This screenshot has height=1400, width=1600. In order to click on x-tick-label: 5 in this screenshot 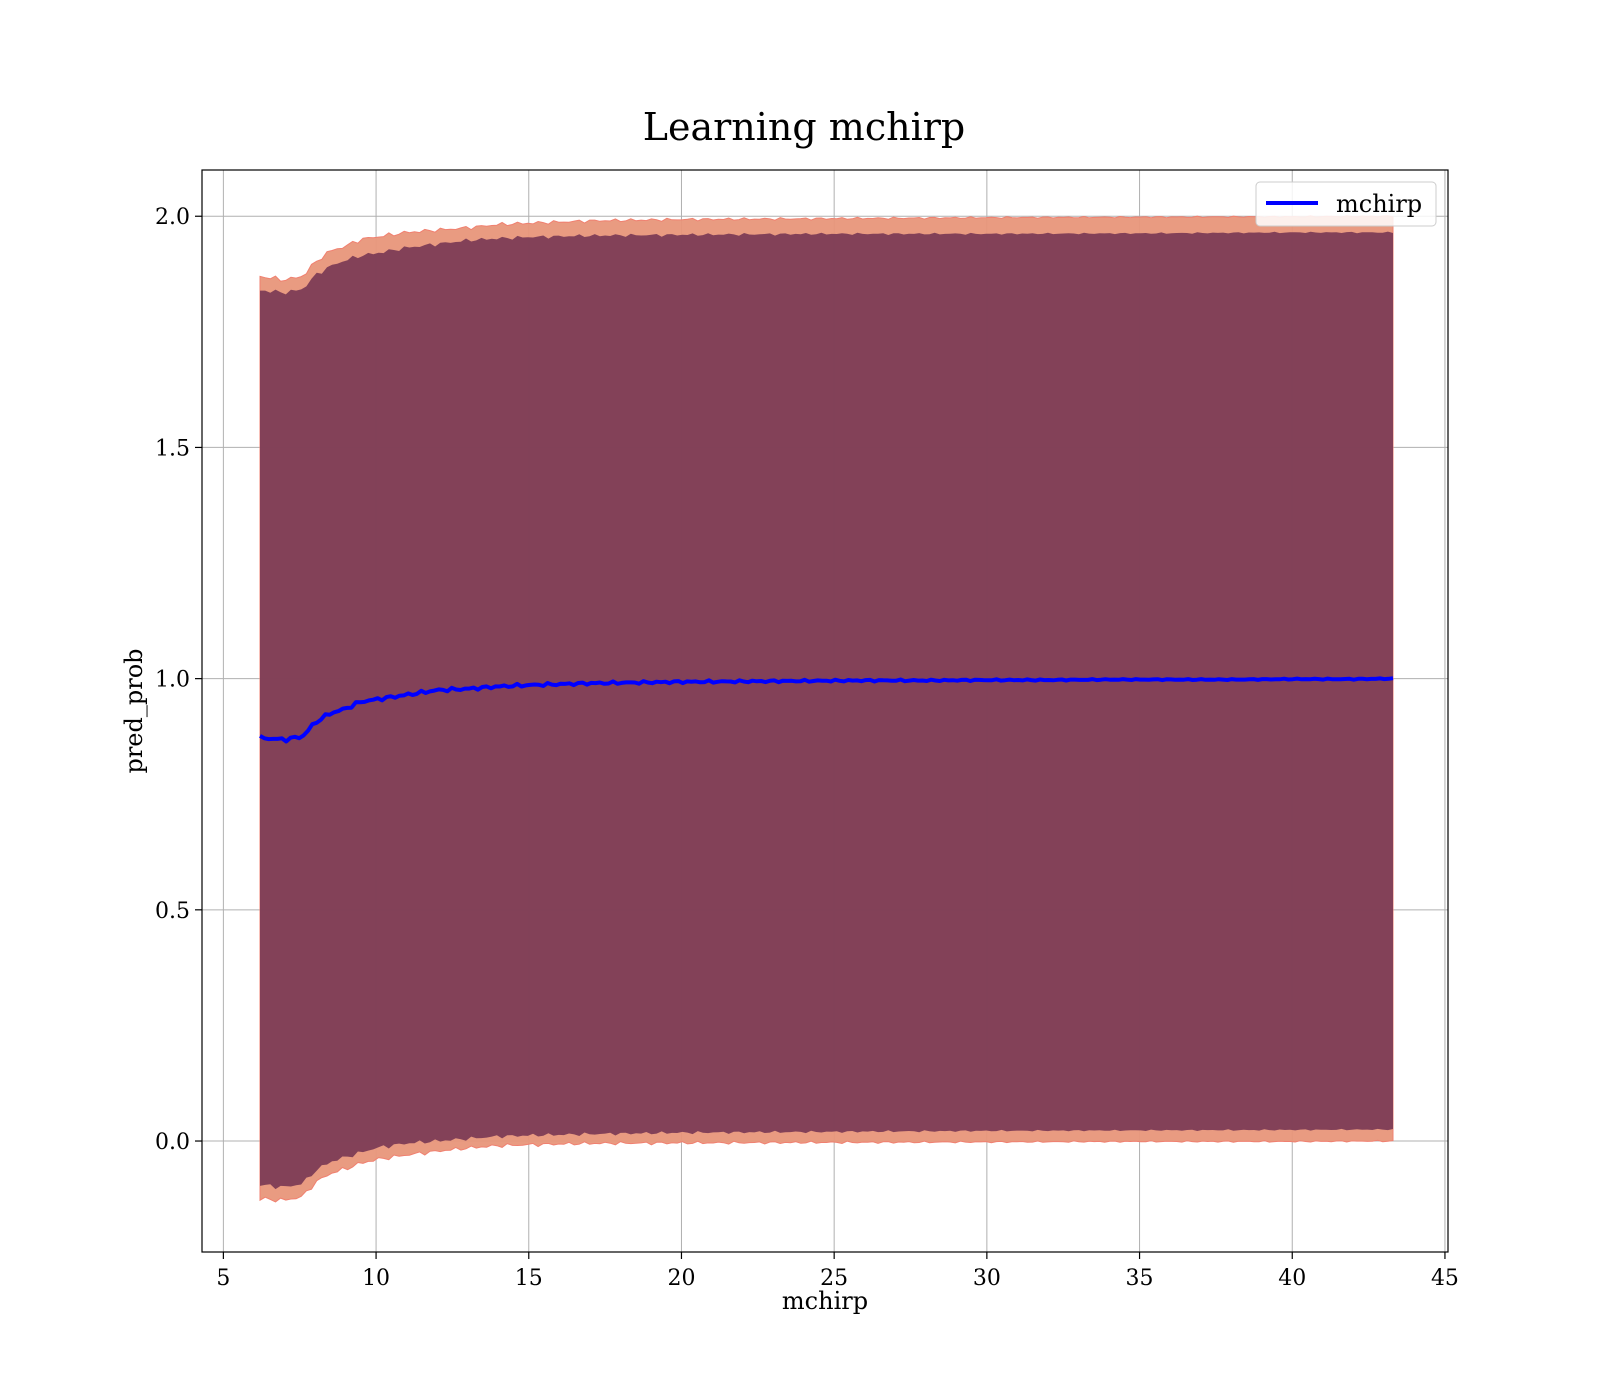, I will do `click(223, 1278)`.